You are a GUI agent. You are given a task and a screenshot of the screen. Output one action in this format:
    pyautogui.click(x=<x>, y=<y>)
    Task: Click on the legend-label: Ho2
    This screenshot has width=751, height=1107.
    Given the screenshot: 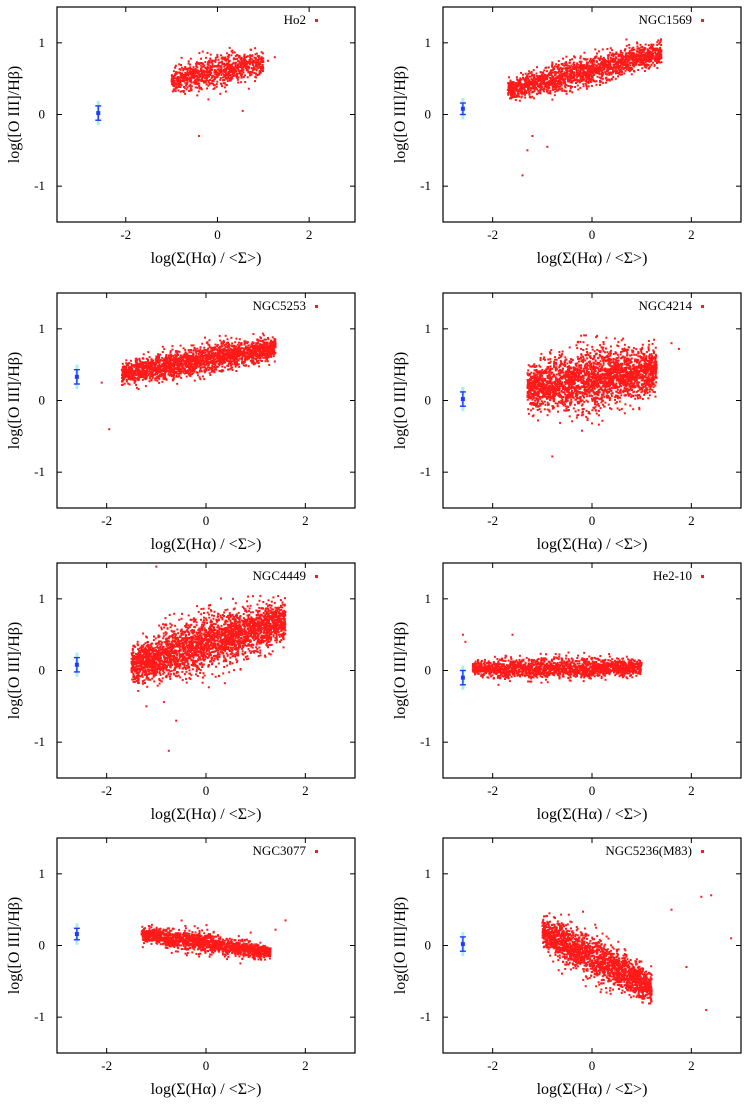 What is the action you would take?
    pyautogui.click(x=295, y=19)
    